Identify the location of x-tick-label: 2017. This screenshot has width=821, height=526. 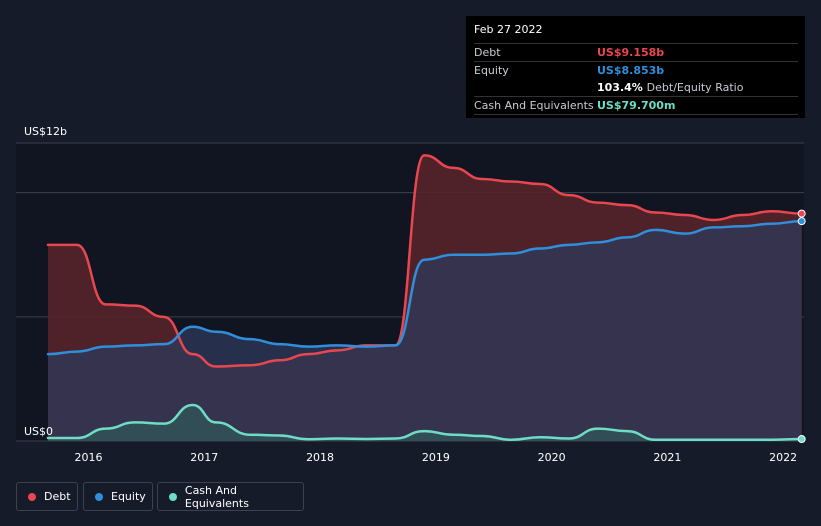
(204, 457).